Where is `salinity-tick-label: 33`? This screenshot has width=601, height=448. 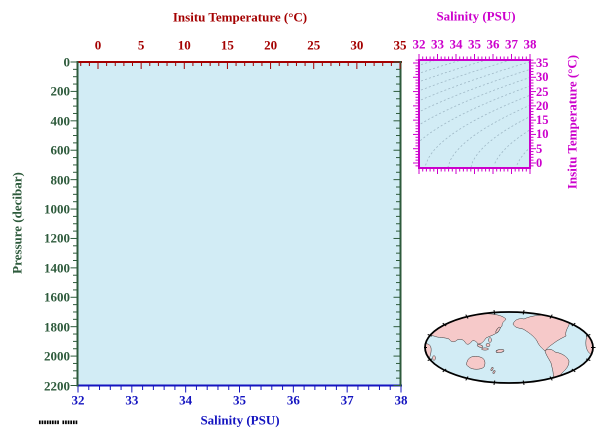 salinity-tick-label: 33 is located at coordinates (132, 400).